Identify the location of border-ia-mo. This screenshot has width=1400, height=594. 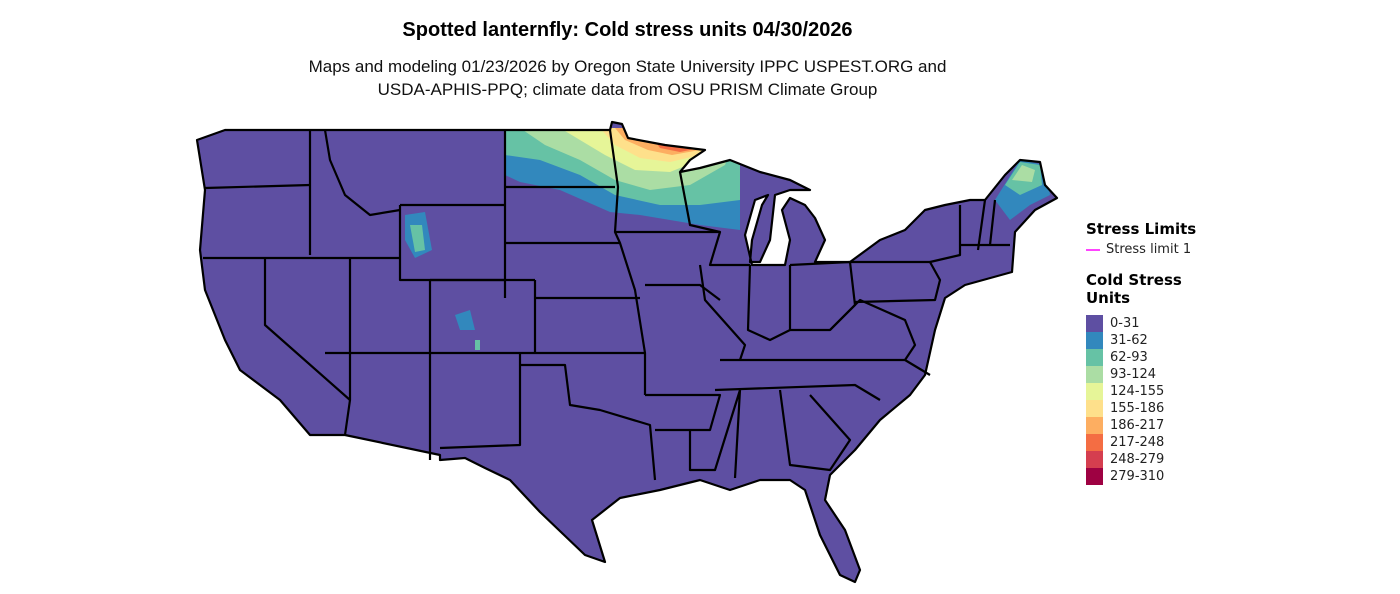
(683, 292).